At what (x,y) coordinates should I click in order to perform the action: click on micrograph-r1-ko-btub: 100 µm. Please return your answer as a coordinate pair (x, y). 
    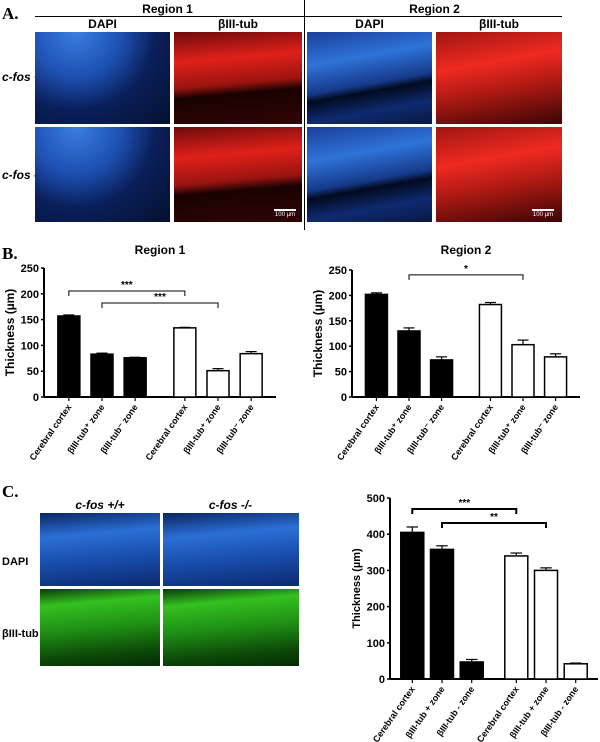
    Looking at the image, I should click on (238, 174).